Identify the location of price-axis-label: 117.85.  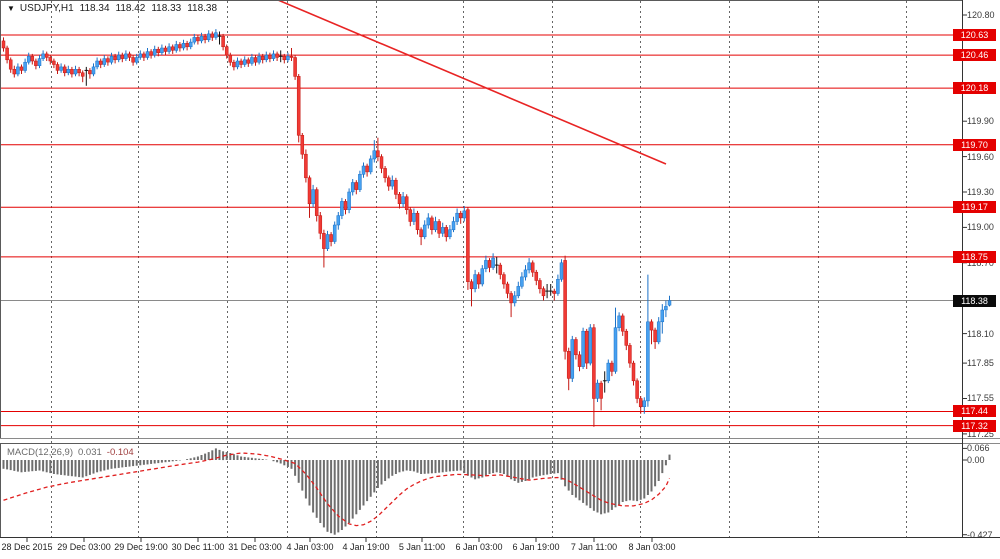
(980, 363).